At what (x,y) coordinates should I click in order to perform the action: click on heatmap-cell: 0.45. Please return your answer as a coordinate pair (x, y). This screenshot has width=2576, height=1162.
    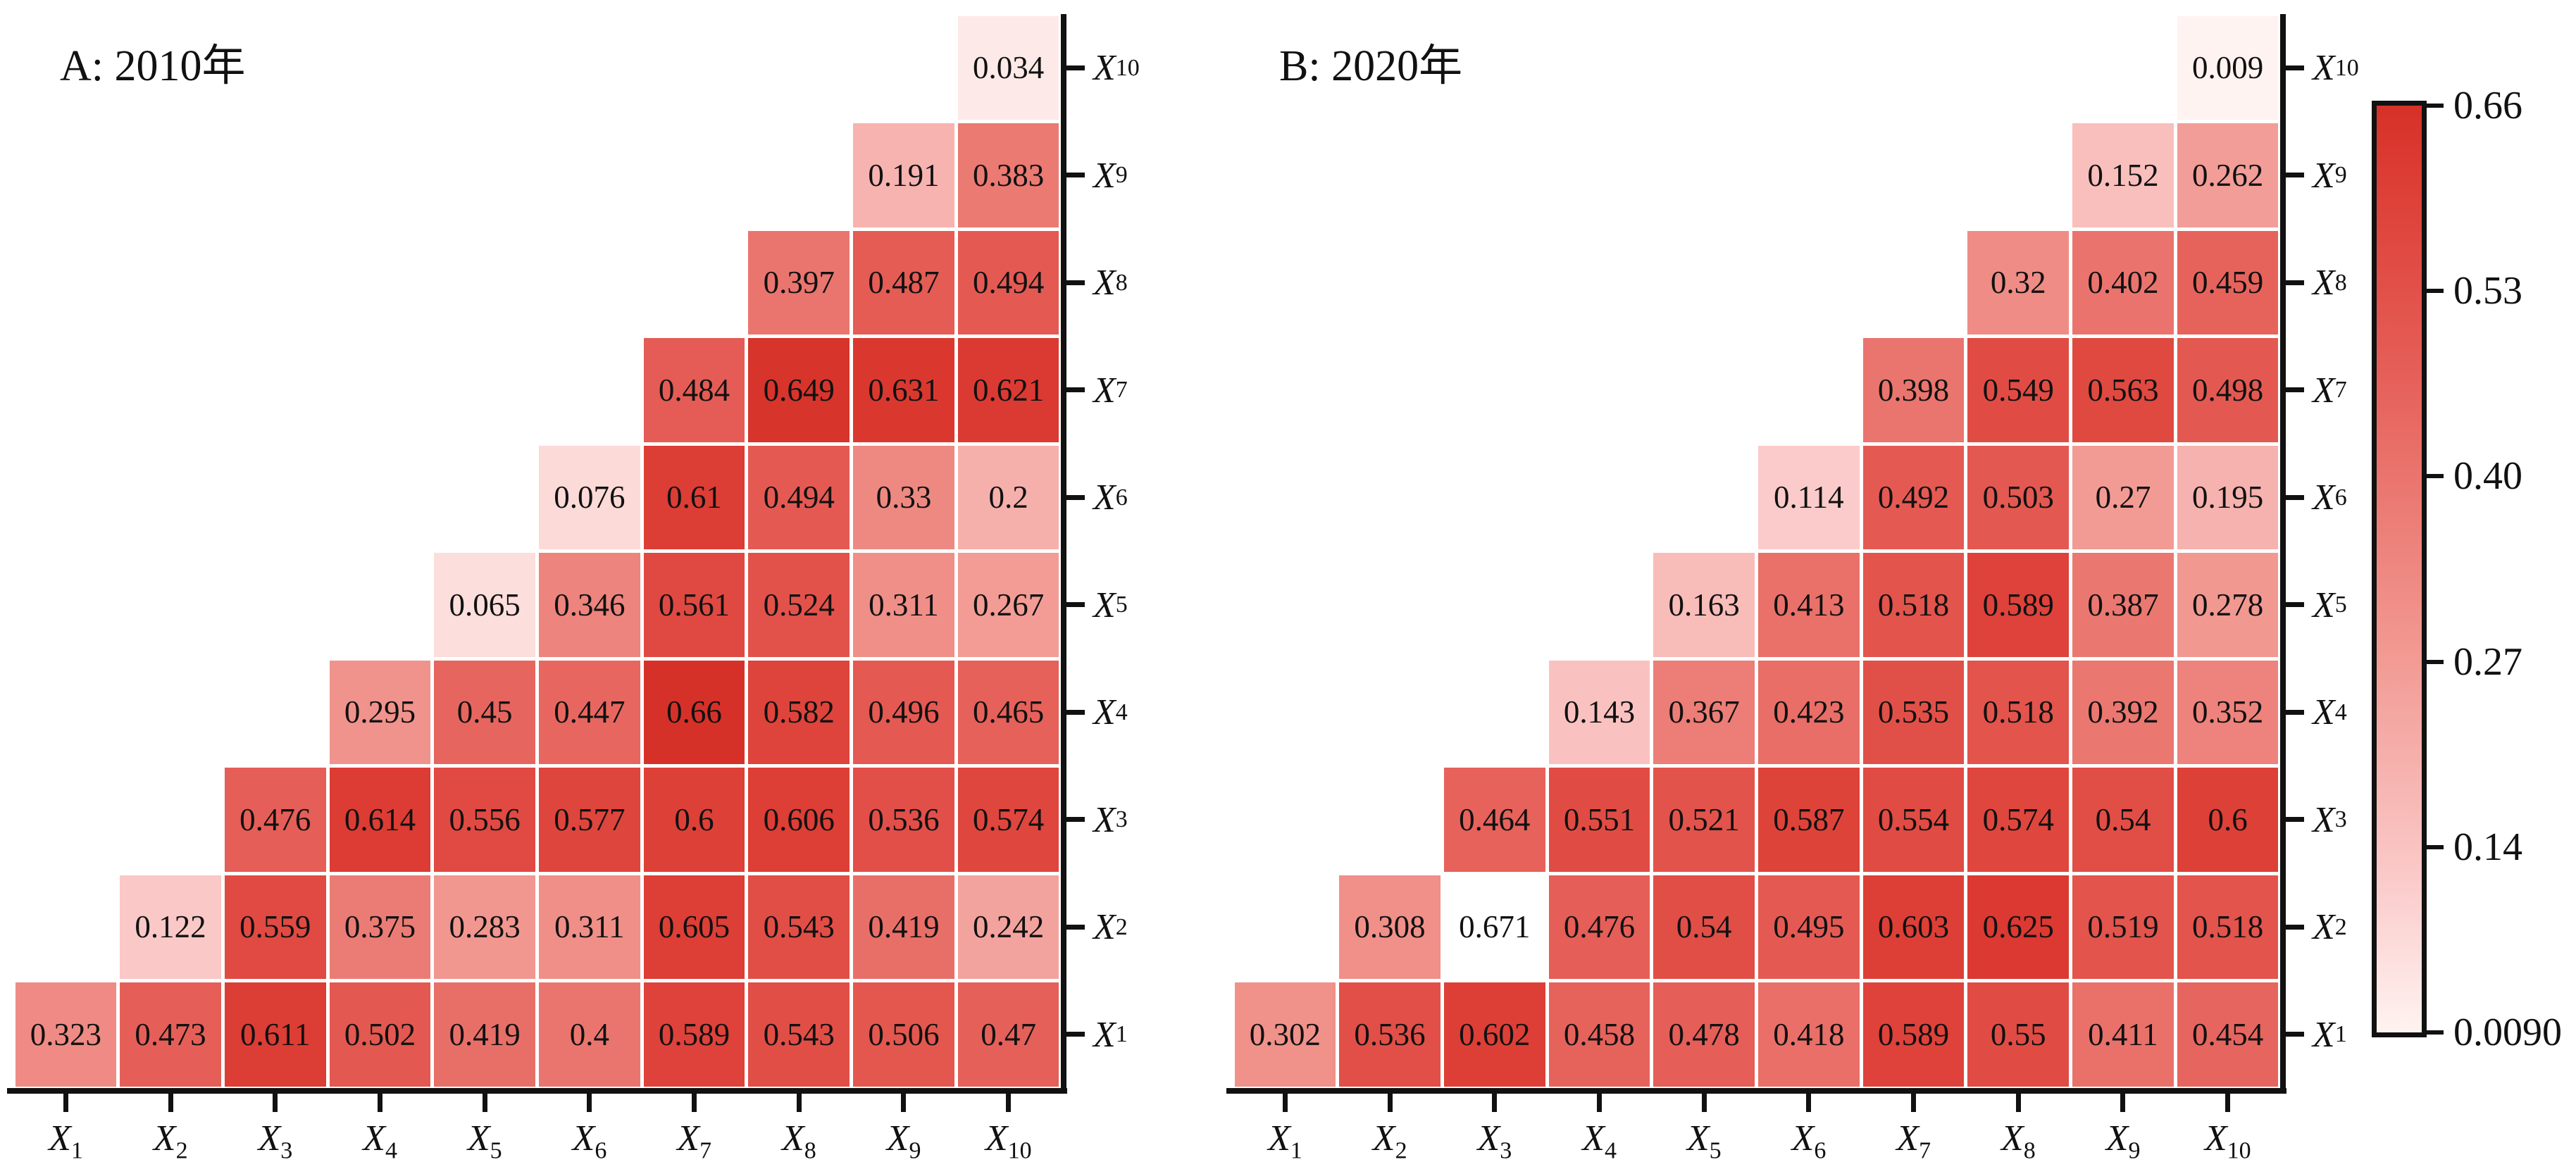
    Looking at the image, I should click on (484, 712).